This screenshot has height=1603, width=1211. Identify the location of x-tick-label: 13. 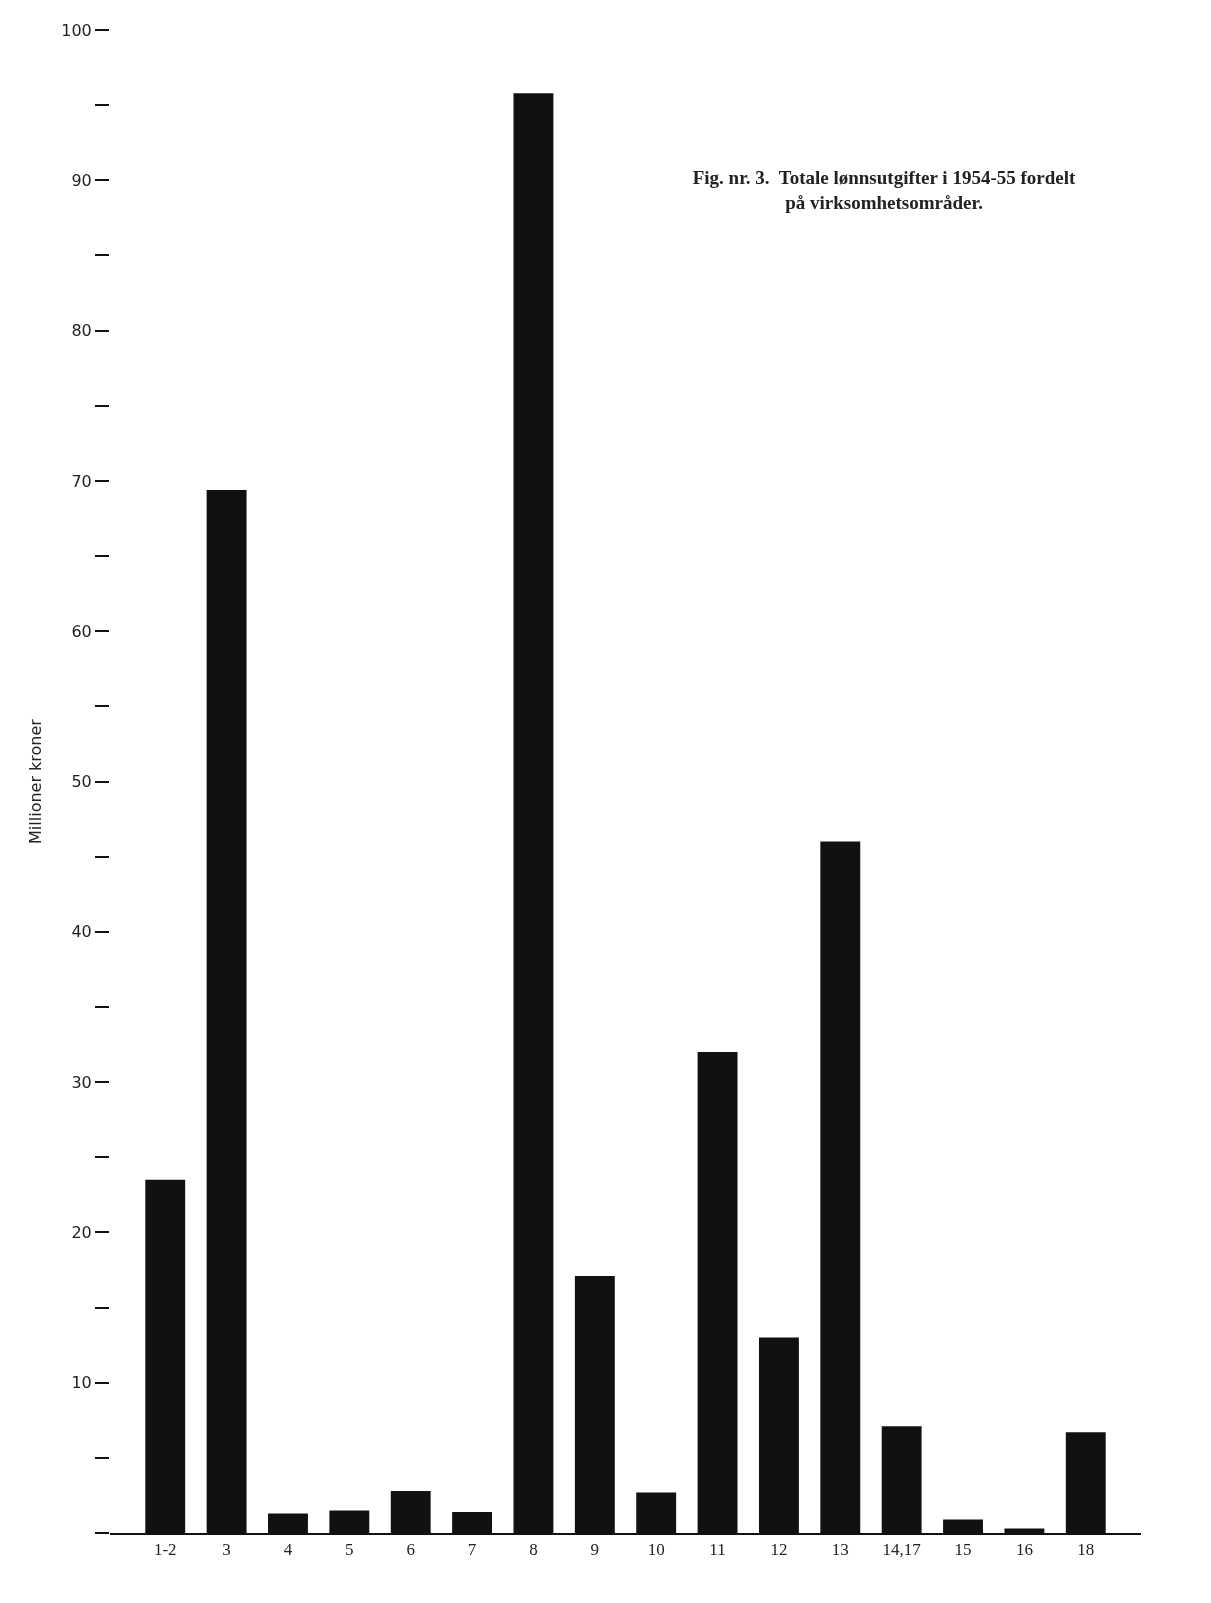
(840, 1550).